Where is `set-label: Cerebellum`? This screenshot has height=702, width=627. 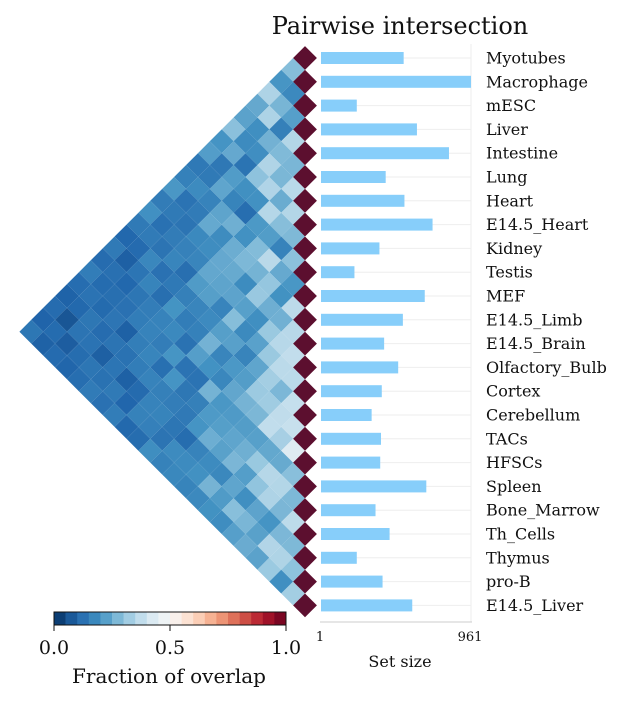 set-label: Cerebellum is located at coordinates (533, 415).